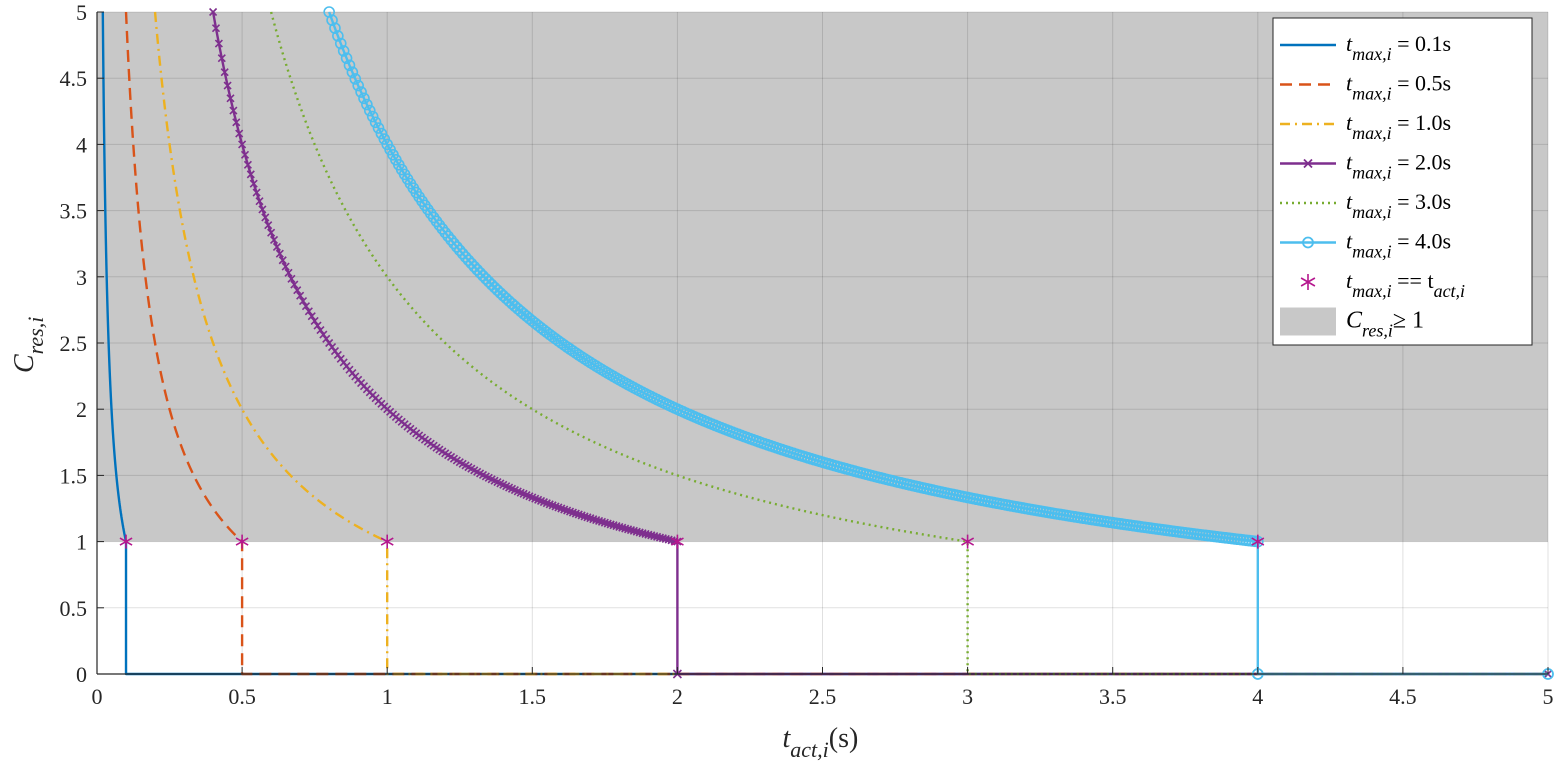 The height and width of the screenshot is (769, 1559). Describe the element at coordinates (97, 696) in the screenshot. I see `x-tick-label: 0` at that location.